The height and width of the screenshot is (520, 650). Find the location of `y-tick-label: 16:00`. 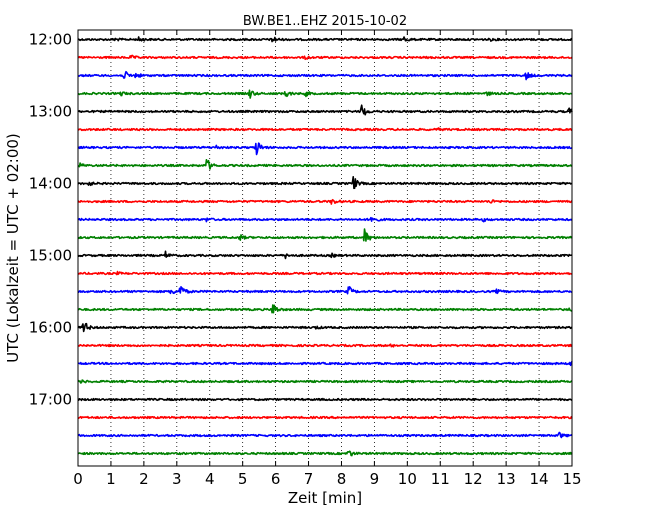

y-tick-label: 16:00 is located at coordinates (50, 328).